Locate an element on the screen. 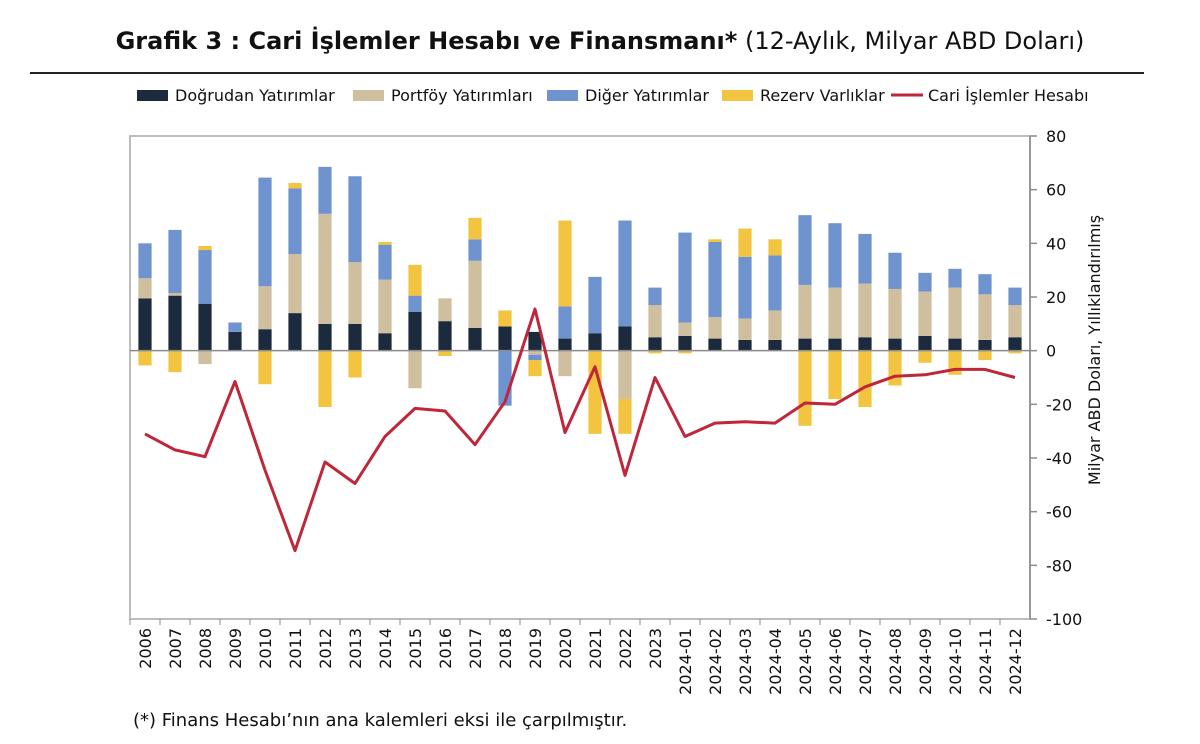 The image size is (1200, 744). bar-do-rudan-yat-r-mlar-2012 is located at coordinates (325, 337).